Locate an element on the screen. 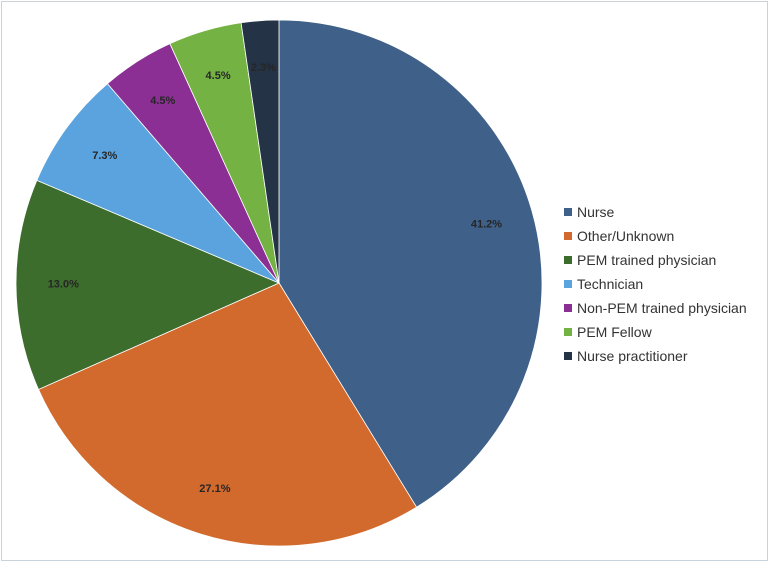  legend-label: Nurse is located at coordinates (596, 212).